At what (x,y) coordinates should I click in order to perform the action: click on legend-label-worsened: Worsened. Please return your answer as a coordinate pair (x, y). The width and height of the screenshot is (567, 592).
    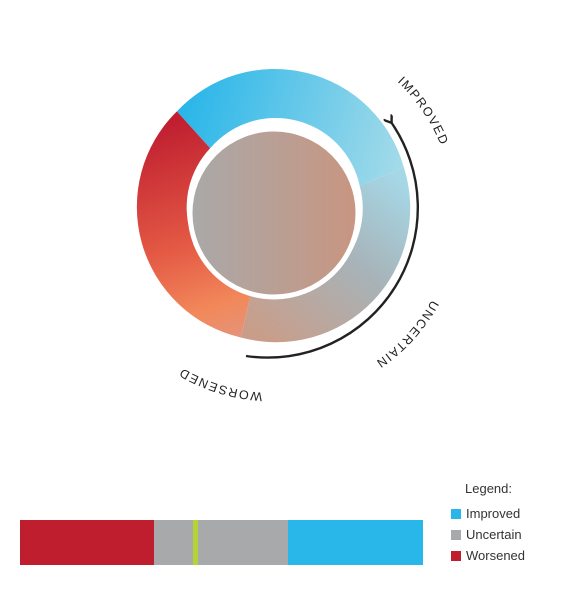
    Looking at the image, I should click on (496, 555).